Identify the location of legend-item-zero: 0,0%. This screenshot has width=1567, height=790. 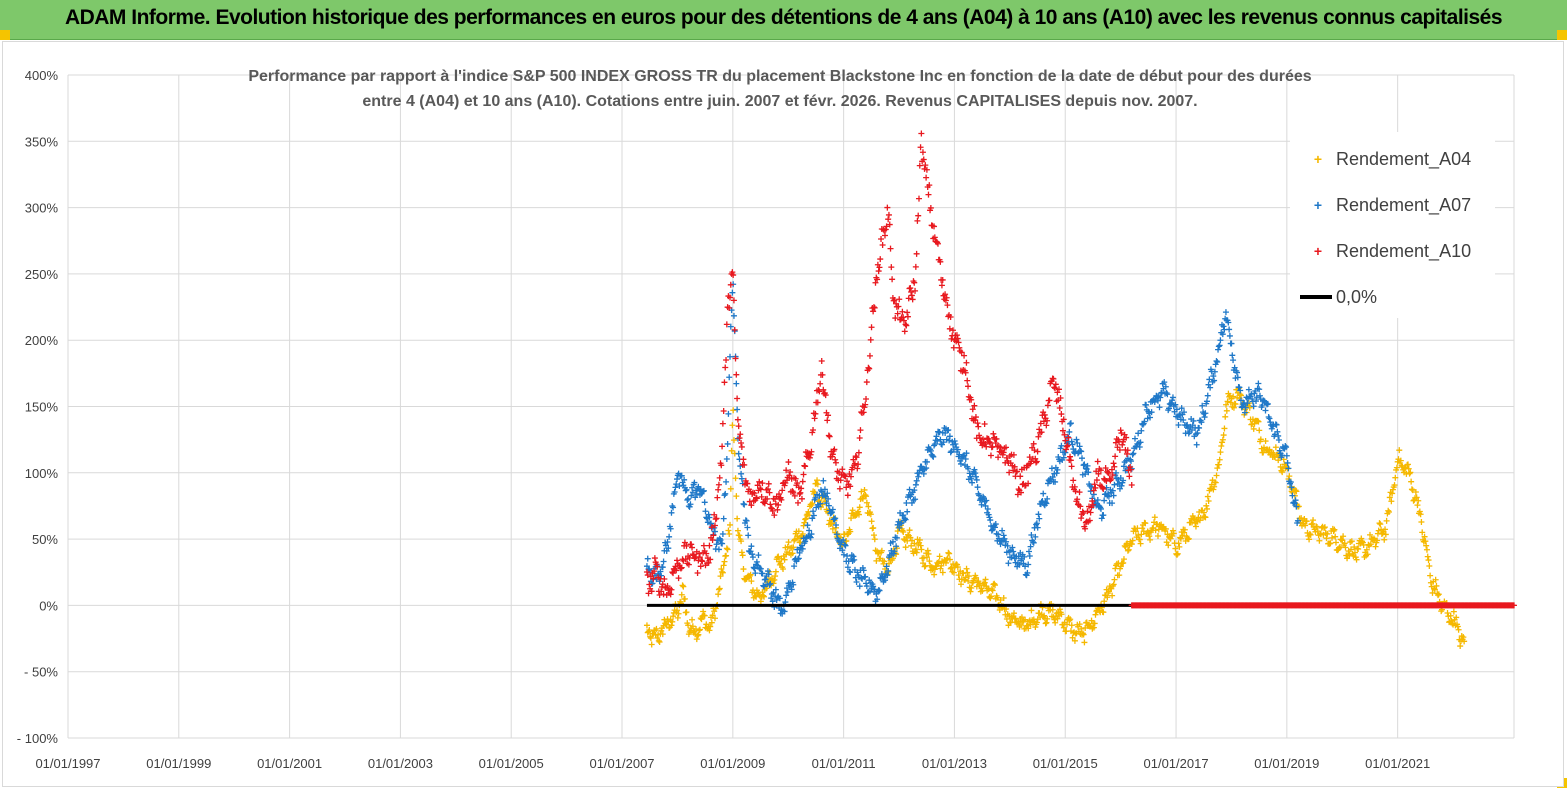
(1338, 297).